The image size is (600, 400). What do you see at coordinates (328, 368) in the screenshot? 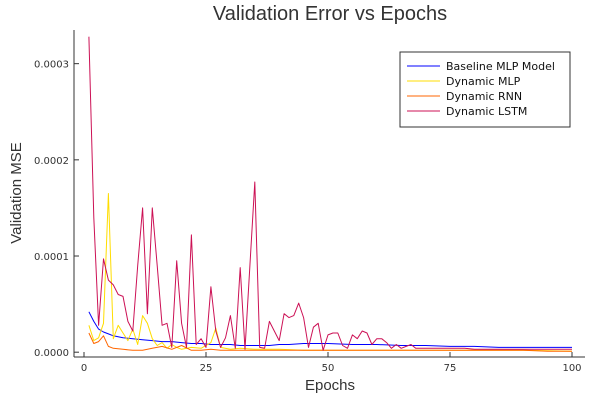
I see `x-tick-label: 50` at bounding box center [328, 368].